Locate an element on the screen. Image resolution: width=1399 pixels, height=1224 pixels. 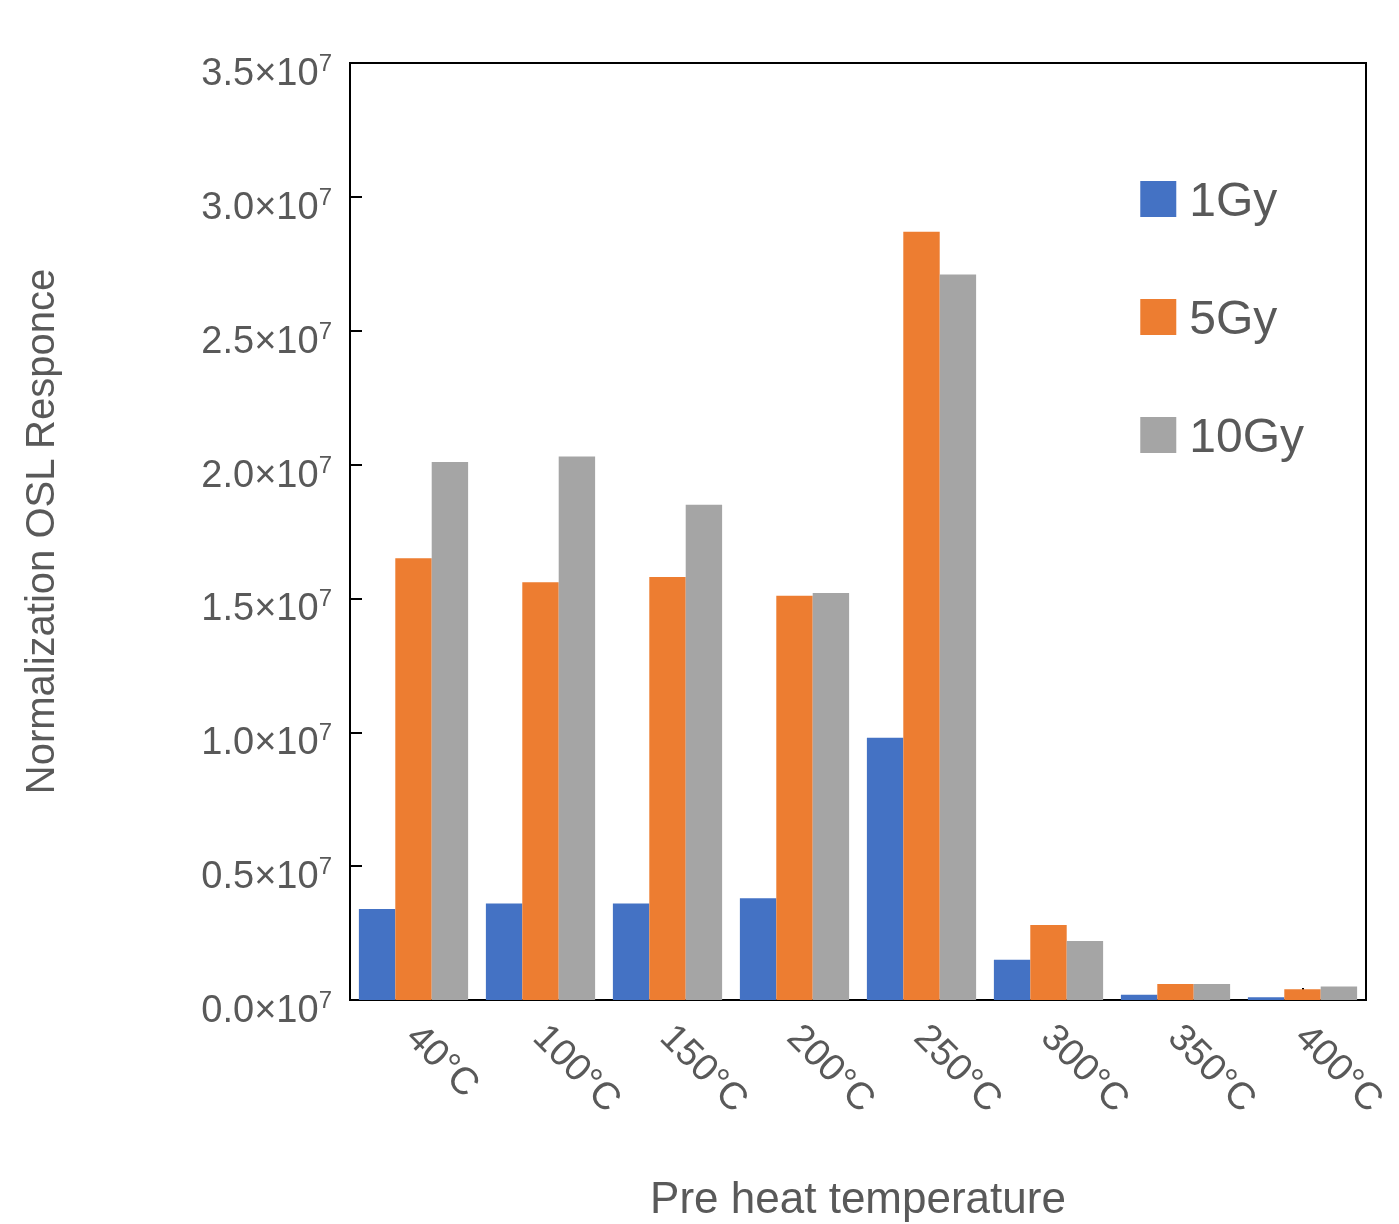
legend-label: 1Gy is located at coordinates (1233, 199).